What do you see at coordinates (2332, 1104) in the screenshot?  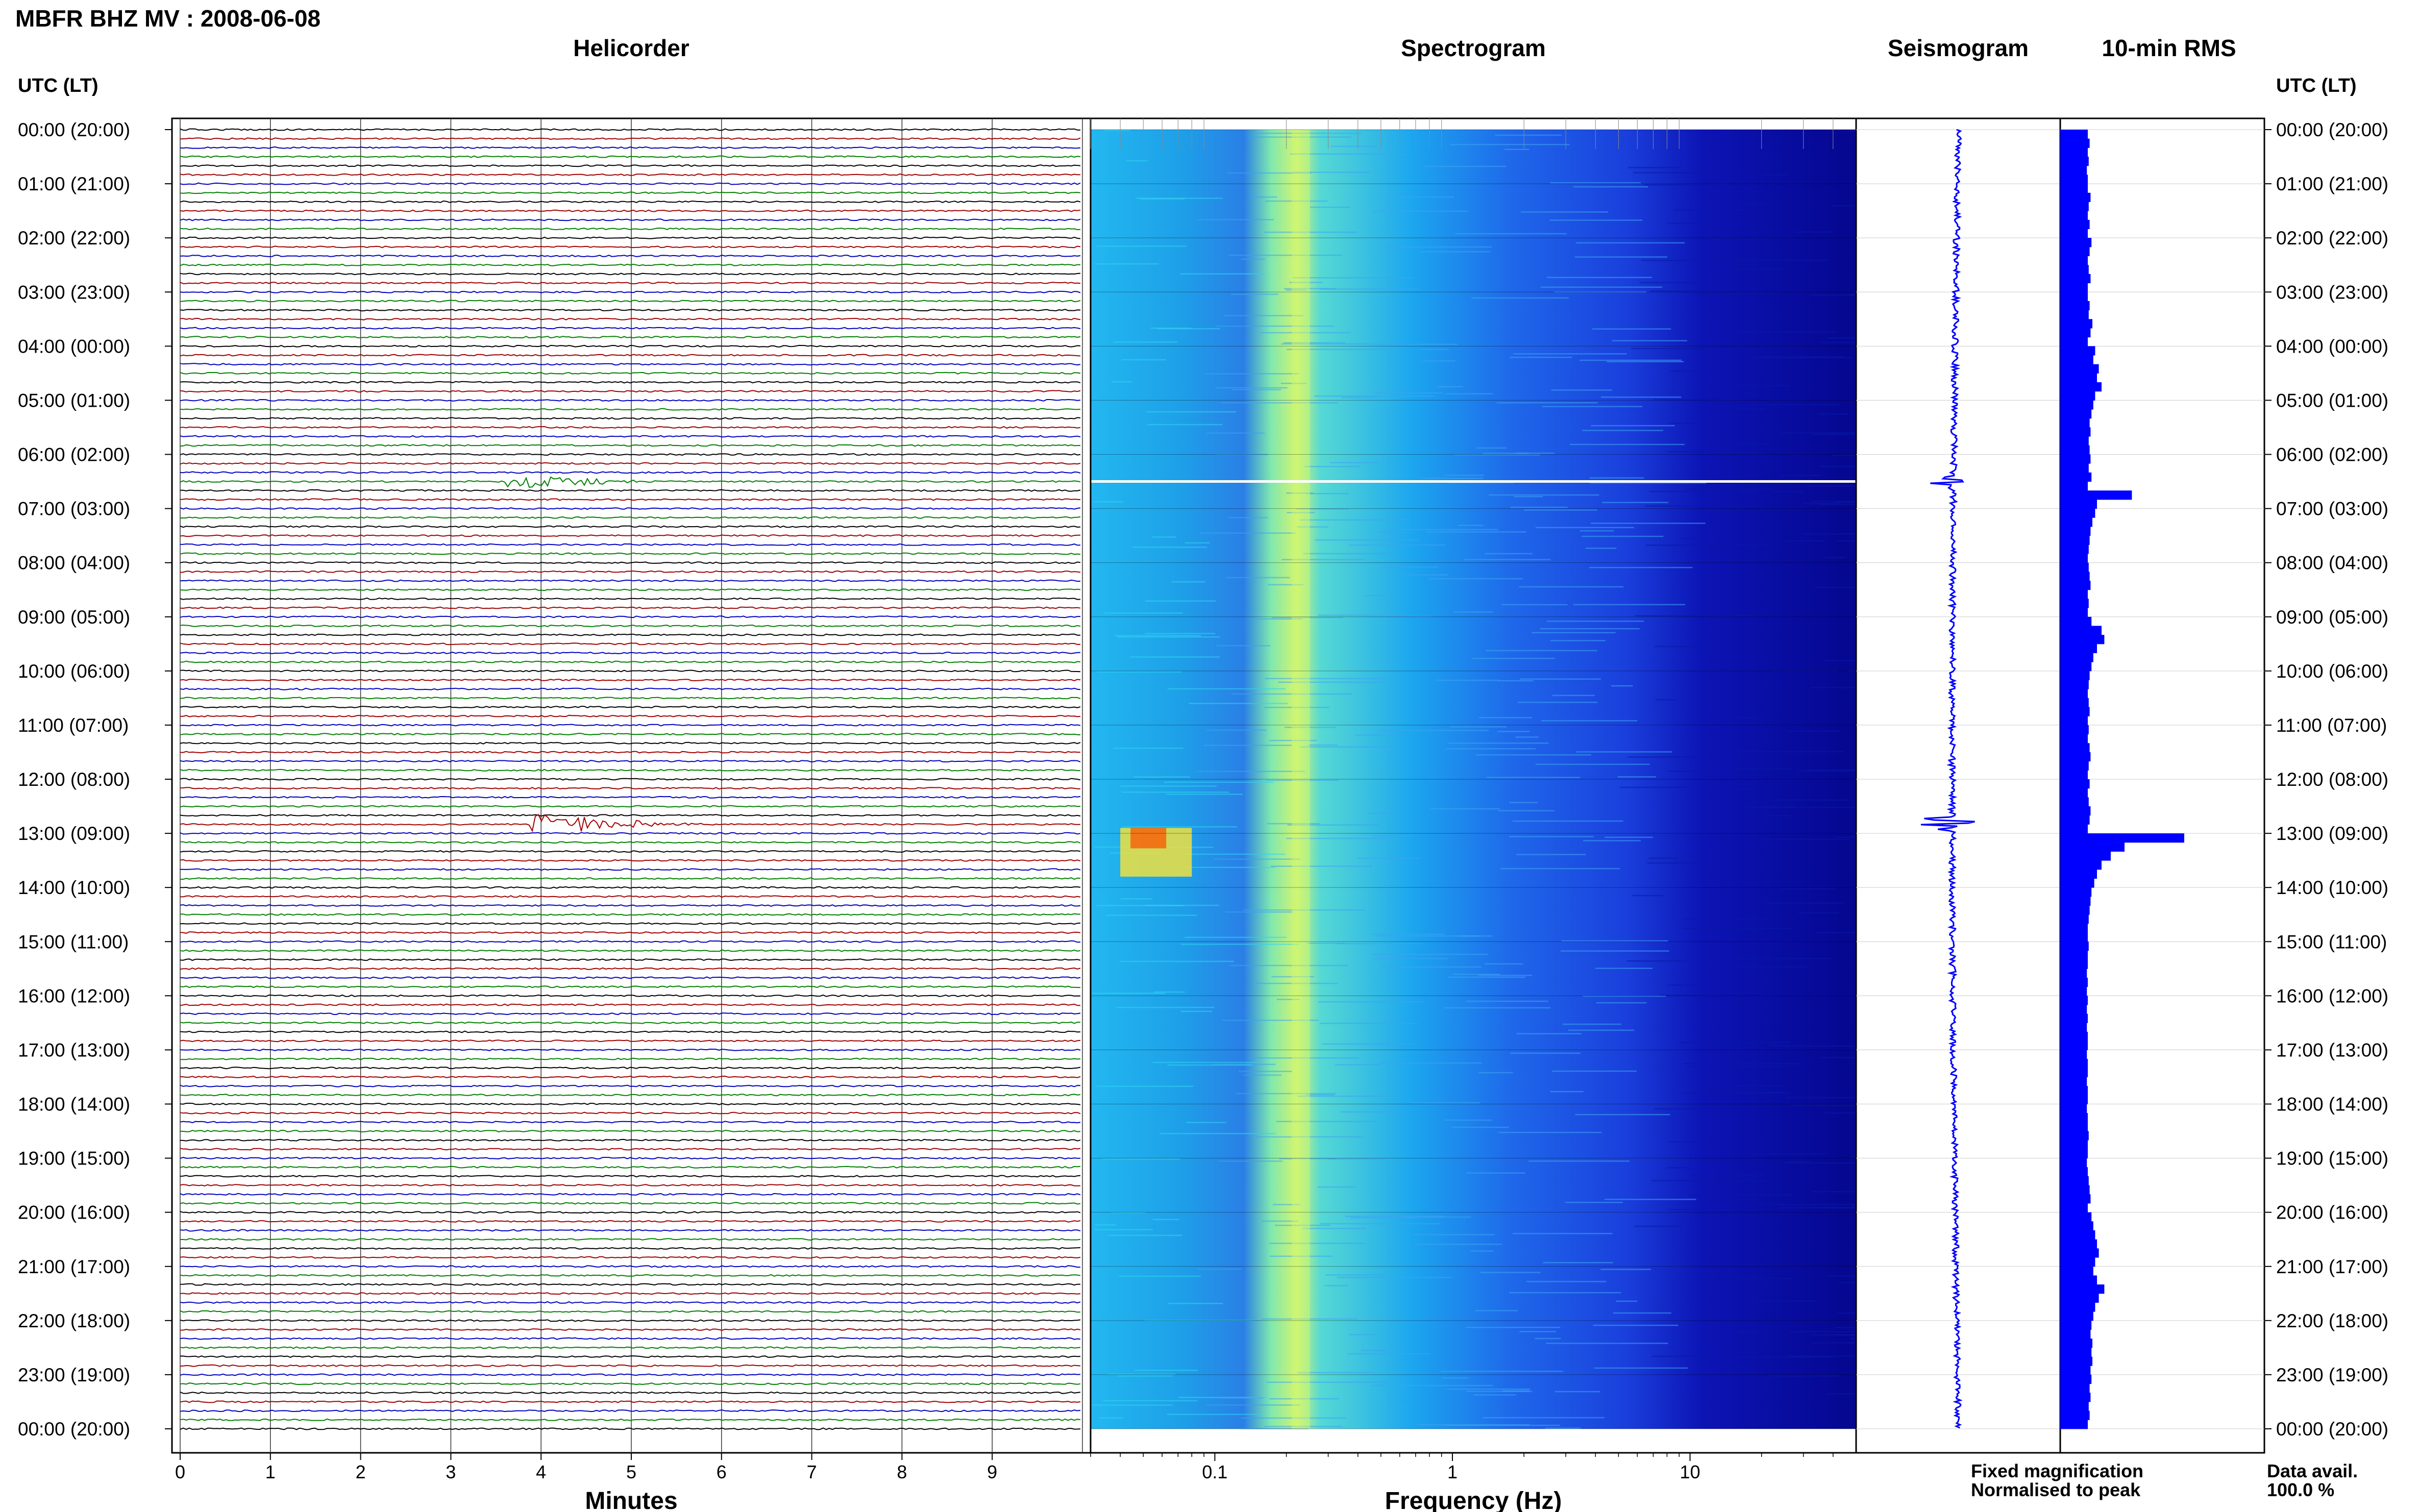 I see `time-tick-label-right: 18:00 (14:00)` at bounding box center [2332, 1104].